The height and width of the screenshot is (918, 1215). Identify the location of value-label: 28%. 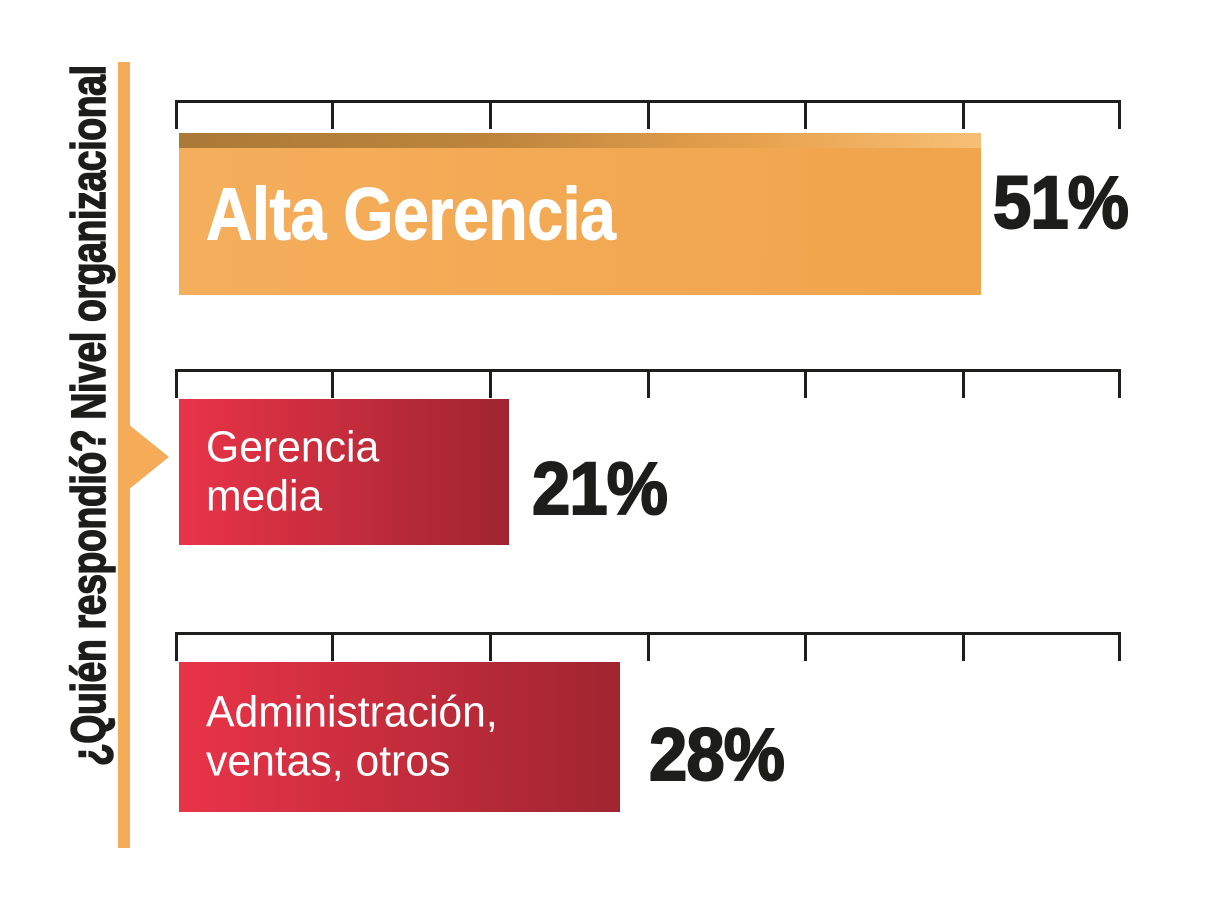
(717, 754).